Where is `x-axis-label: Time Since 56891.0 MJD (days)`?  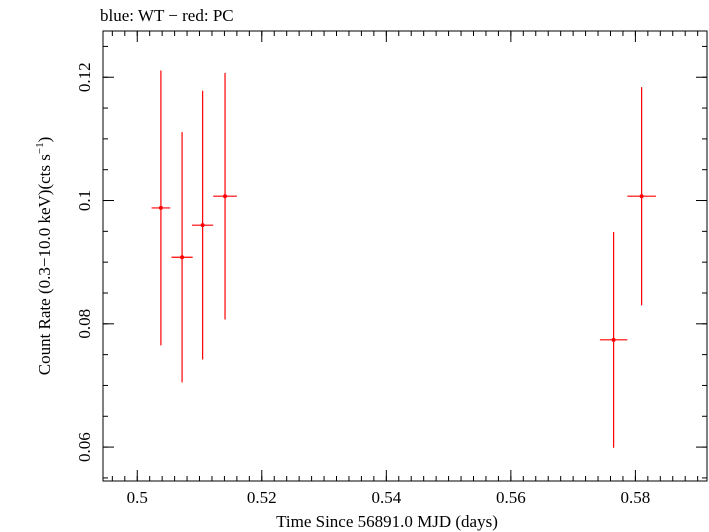
x-axis-label: Time Since 56891.0 MJD (days) is located at coordinates (387, 521).